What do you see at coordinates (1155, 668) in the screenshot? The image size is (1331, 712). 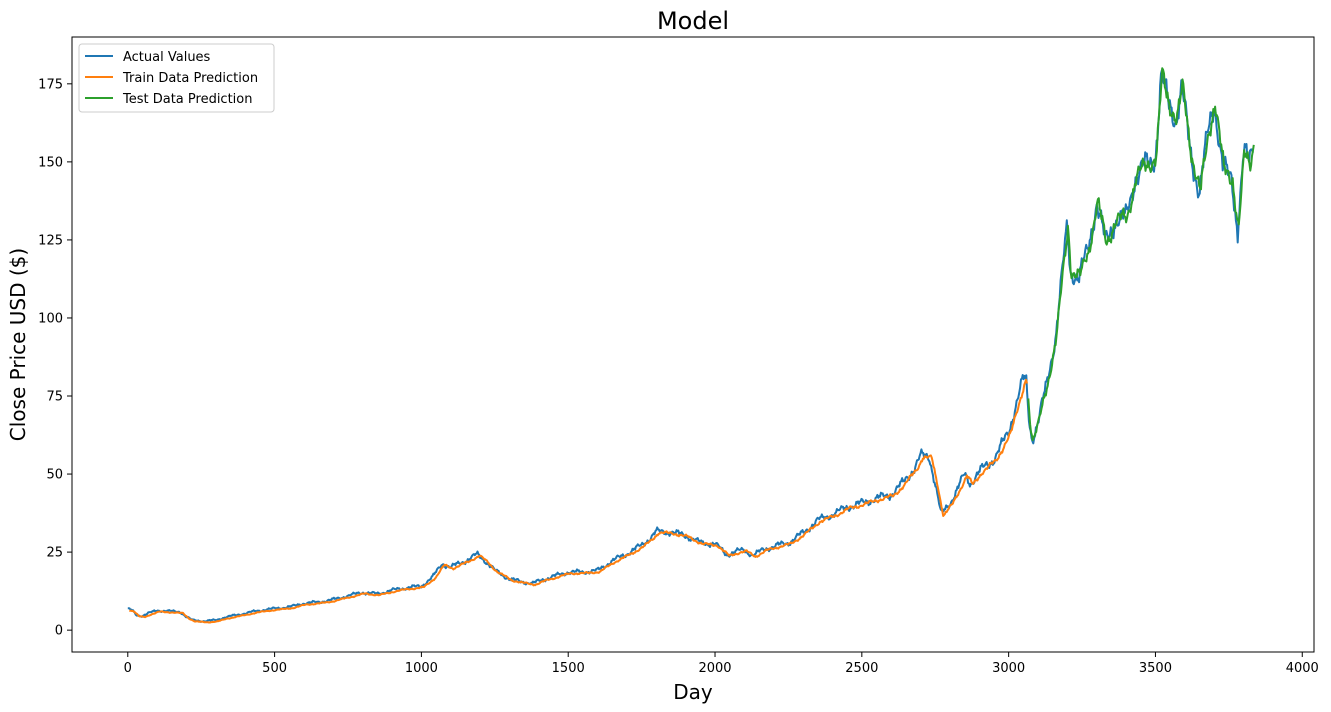 I see `x-tick-label: 3500` at bounding box center [1155, 668].